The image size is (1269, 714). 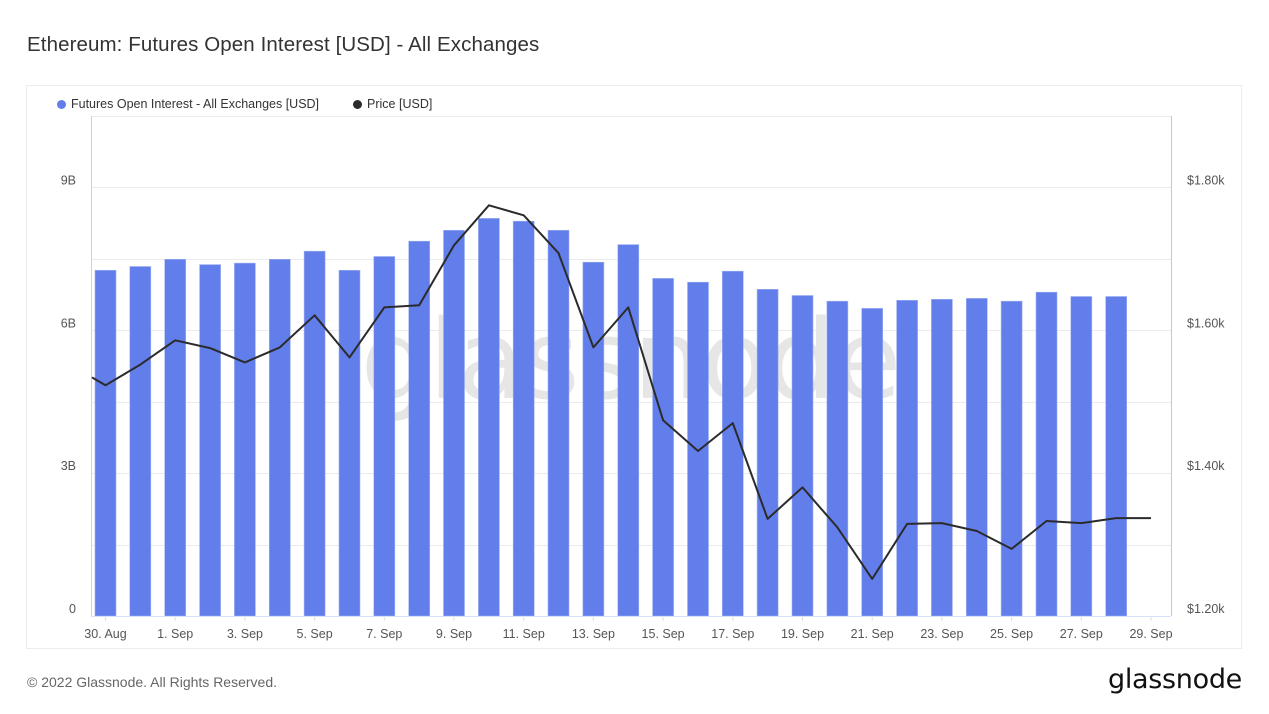 I want to click on left-axis-tick-label: 6B, so click(x=68, y=323).